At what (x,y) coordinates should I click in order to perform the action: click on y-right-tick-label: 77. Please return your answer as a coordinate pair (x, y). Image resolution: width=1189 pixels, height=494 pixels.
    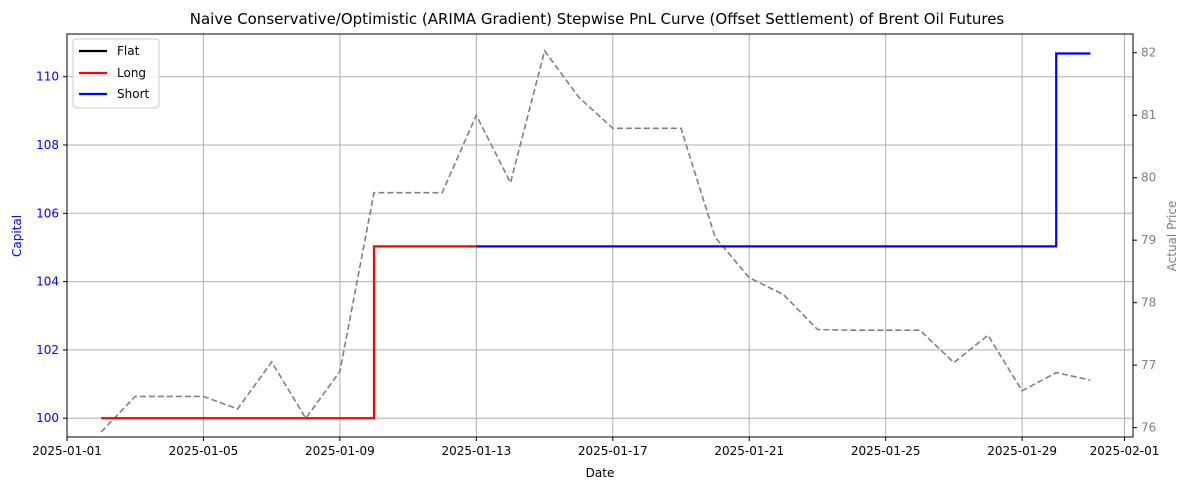
    Looking at the image, I should click on (1148, 365).